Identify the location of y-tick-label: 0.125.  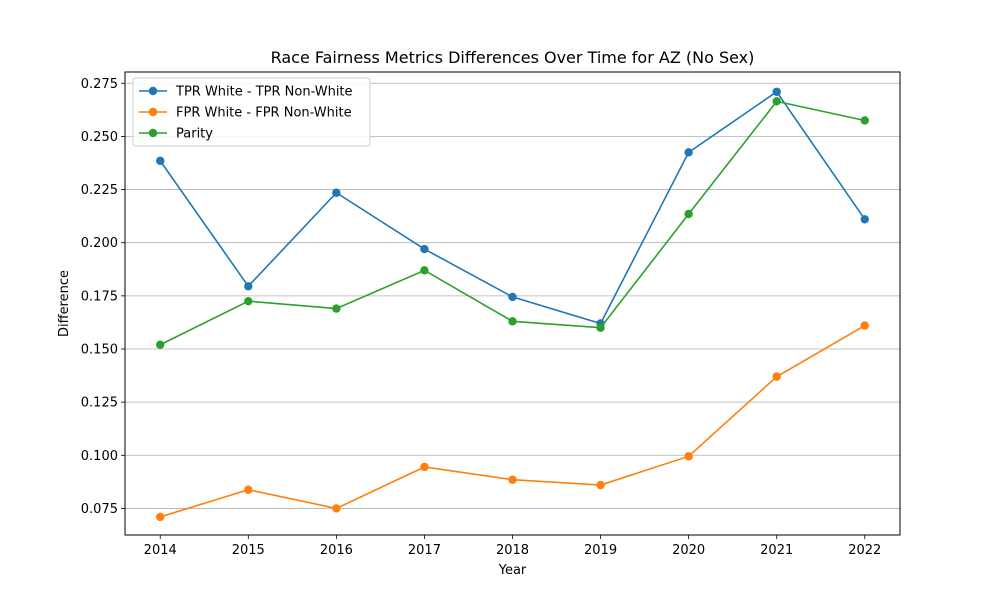
(99, 403).